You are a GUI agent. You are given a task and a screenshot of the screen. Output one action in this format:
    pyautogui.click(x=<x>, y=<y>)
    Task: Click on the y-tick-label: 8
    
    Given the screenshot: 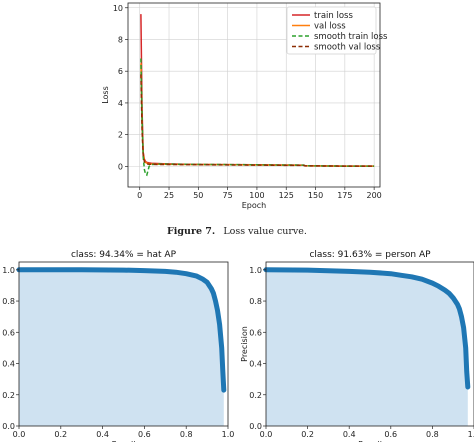 What is the action you would take?
    pyautogui.click(x=120, y=39)
    